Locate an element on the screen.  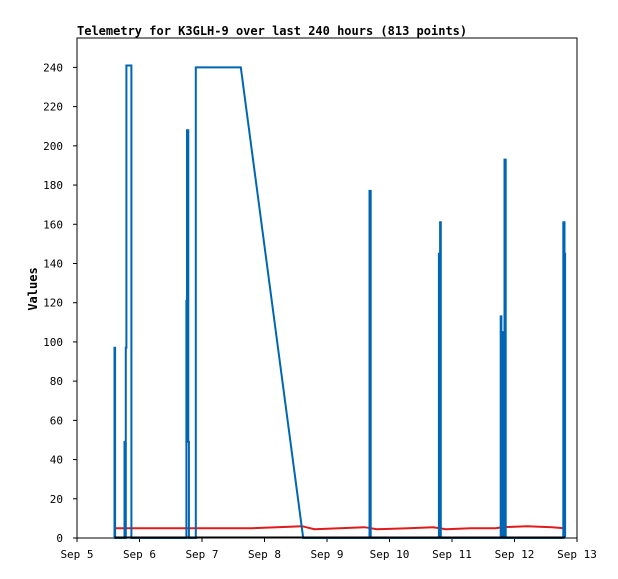
x-tick-label: Sep 13 is located at coordinates (577, 554).